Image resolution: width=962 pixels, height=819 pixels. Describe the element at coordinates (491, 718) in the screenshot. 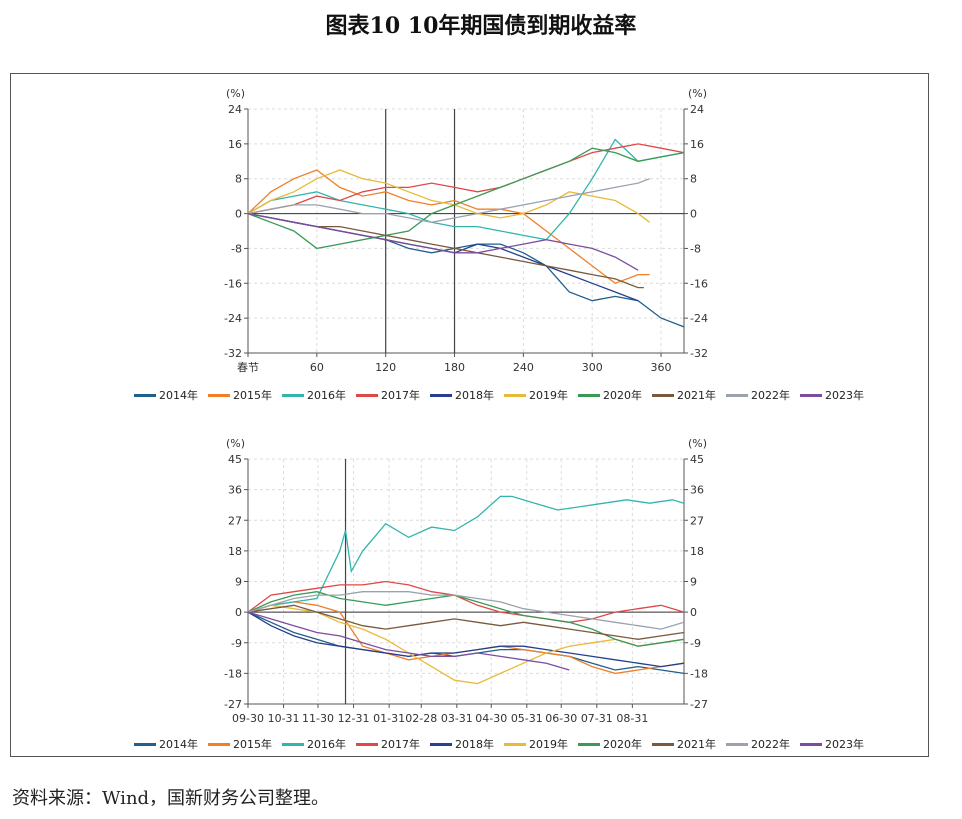

I see `chart2-xtick-label: 04-30` at that location.